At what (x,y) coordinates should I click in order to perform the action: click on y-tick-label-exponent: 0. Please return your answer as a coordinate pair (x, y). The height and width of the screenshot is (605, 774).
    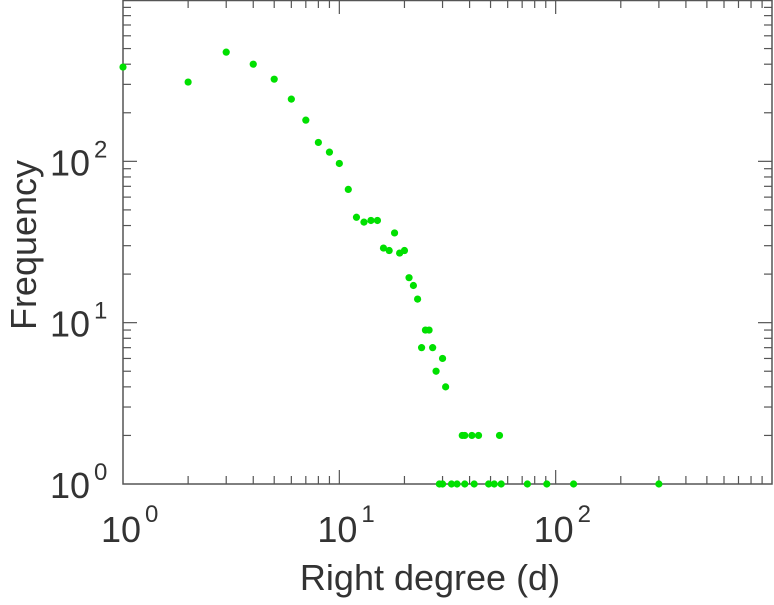
    Looking at the image, I should click on (100, 472).